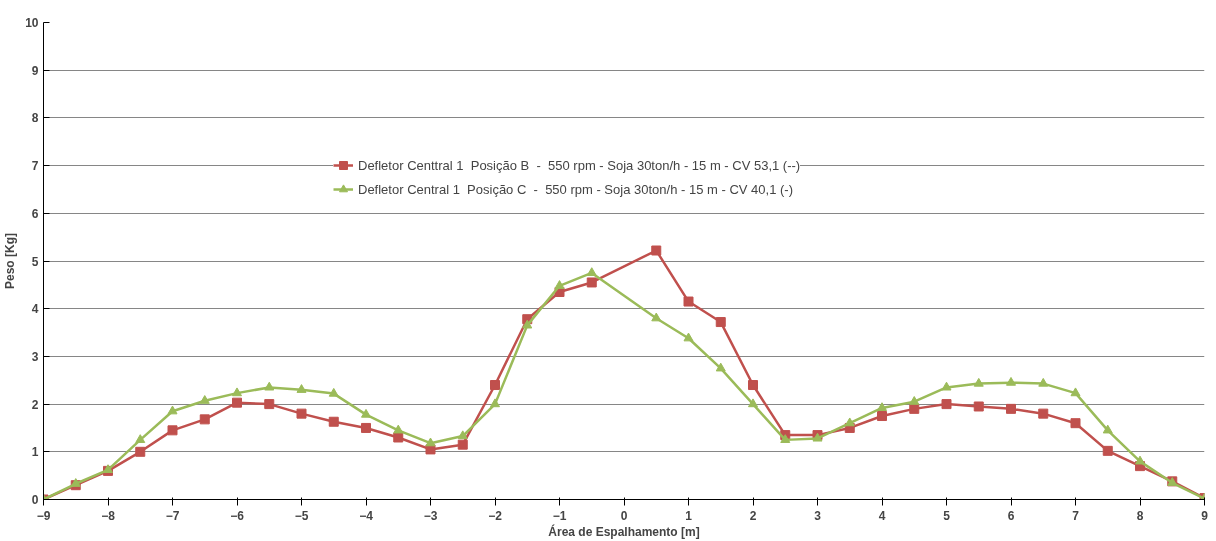 This screenshot has height=541, width=1216. Describe the element at coordinates (35, 118) in the screenshot. I see `y-tick-label: 8` at that location.